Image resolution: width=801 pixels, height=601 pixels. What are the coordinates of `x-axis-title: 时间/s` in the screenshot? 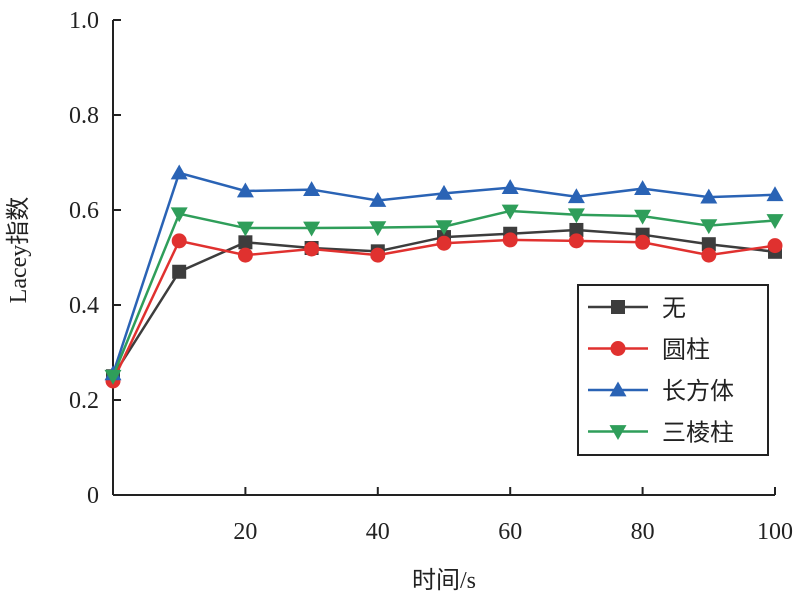 It's located at (444, 580).